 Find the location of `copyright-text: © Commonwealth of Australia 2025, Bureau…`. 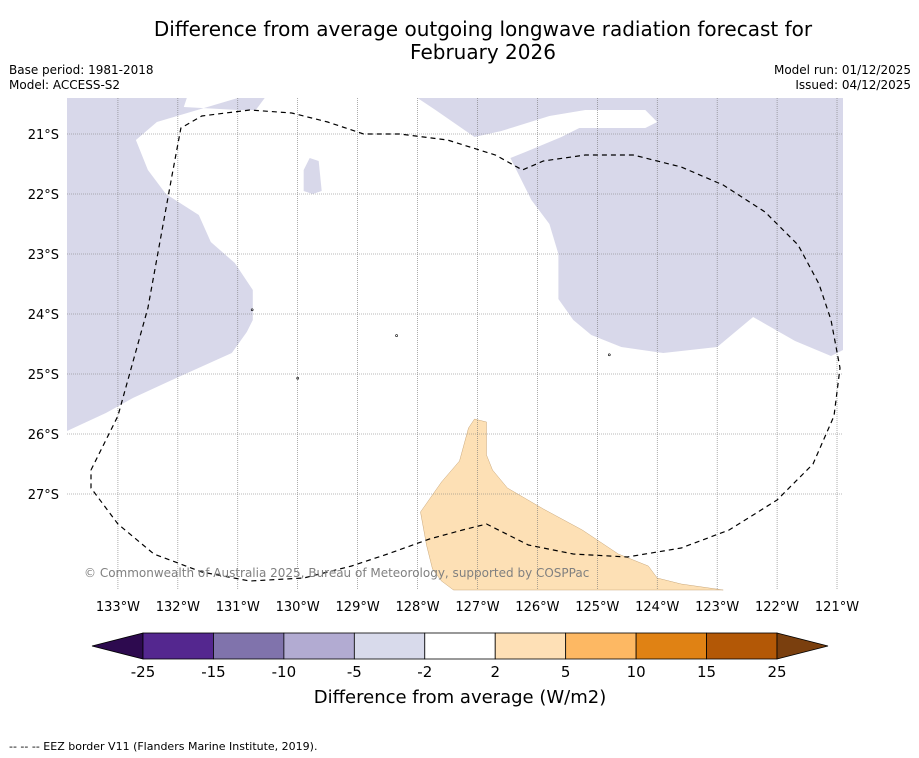

copyright-text: © Commonwealth of Australia 2025, Bureau… is located at coordinates (336, 573).